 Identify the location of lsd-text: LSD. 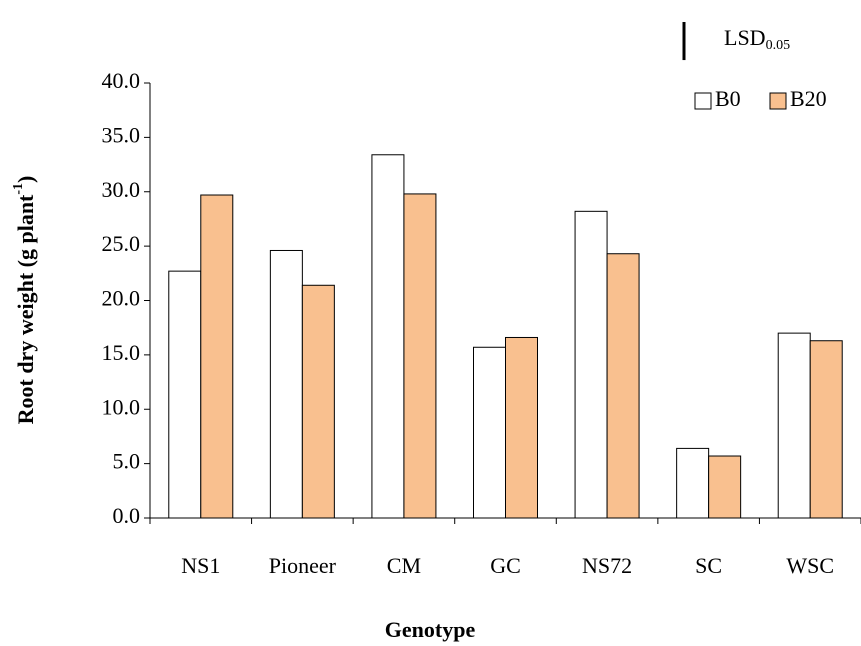
(745, 37).